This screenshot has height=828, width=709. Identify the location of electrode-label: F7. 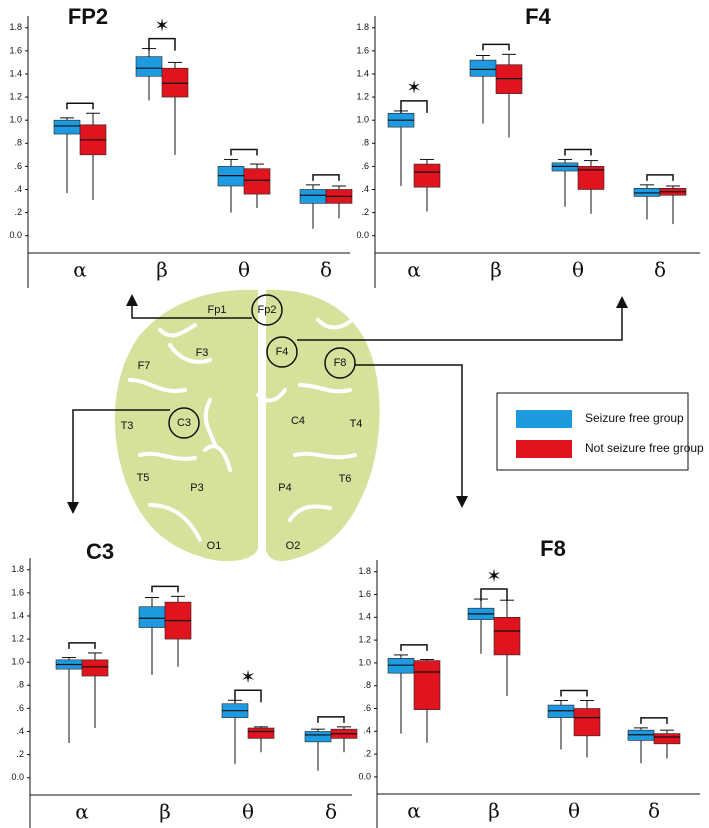
(144, 366).